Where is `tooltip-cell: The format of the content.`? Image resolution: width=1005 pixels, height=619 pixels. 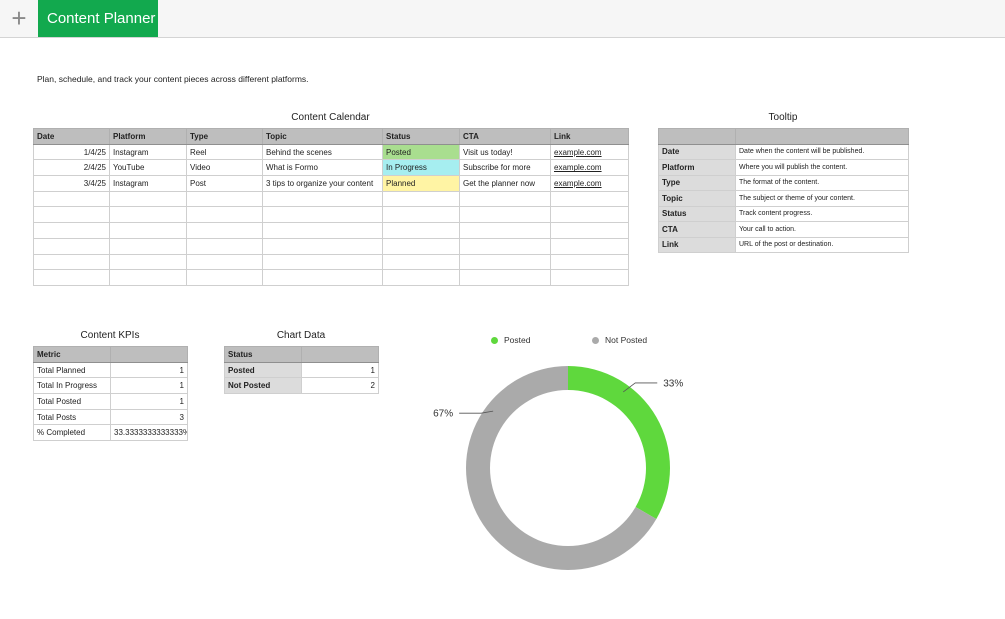 tooltip-cell: The format of the content. is located at coordinates (822, 182).